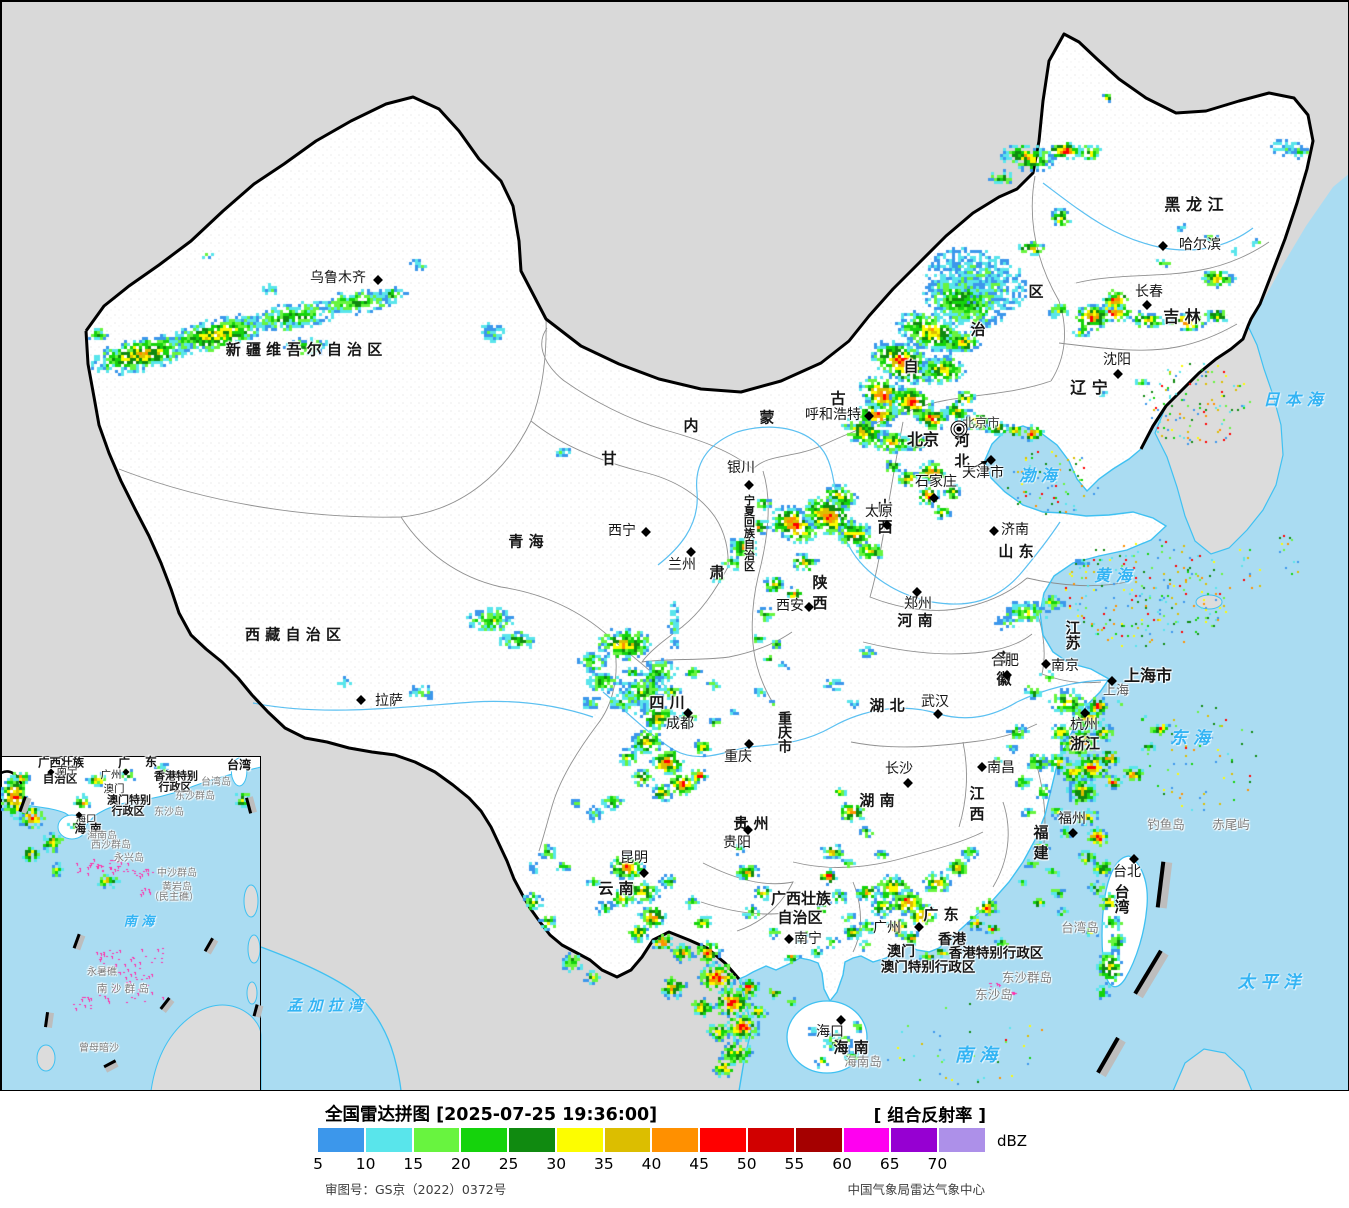 The image size is (1349, 1208). Describe the element at coordinates (99, 1048) in the screenshot. I see `inset-label: 曾母暗沙` at that location.